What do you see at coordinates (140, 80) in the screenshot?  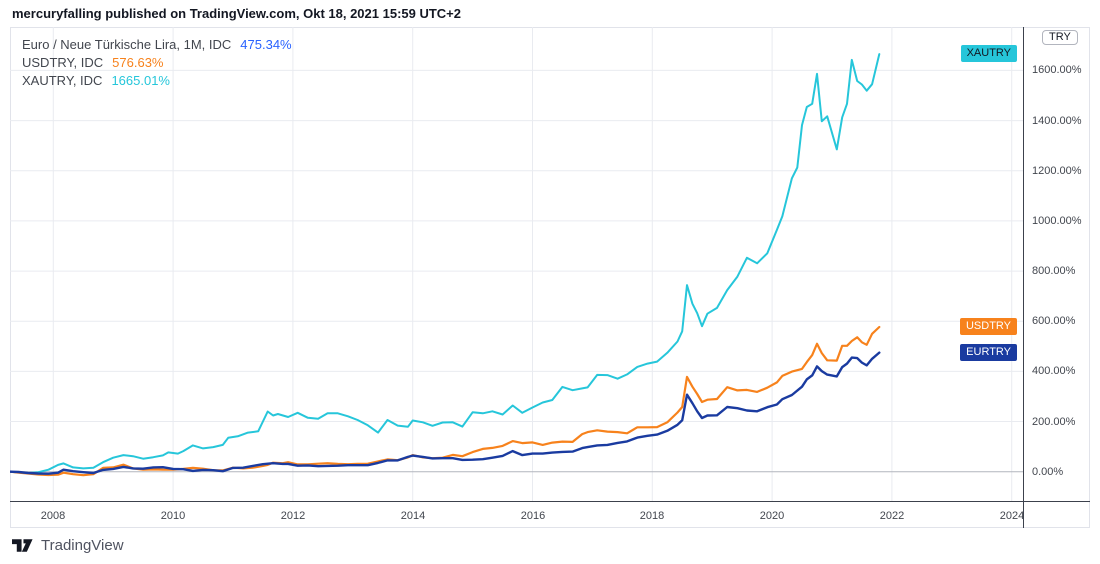 I see `legend-value-xautry: 1665.01%` at bounding box center [140, 80].